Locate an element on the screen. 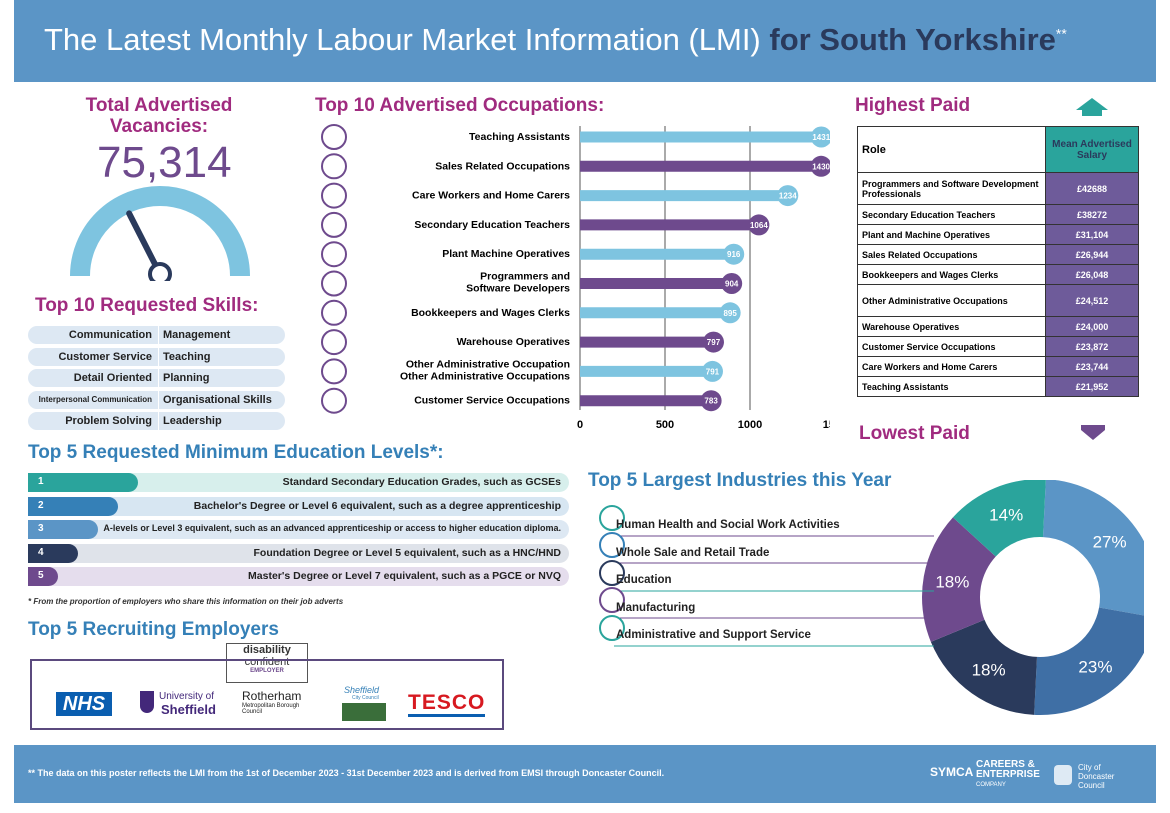 The image size is (1170, 813). education-rank: 5 is located at coordinates (41, 575).